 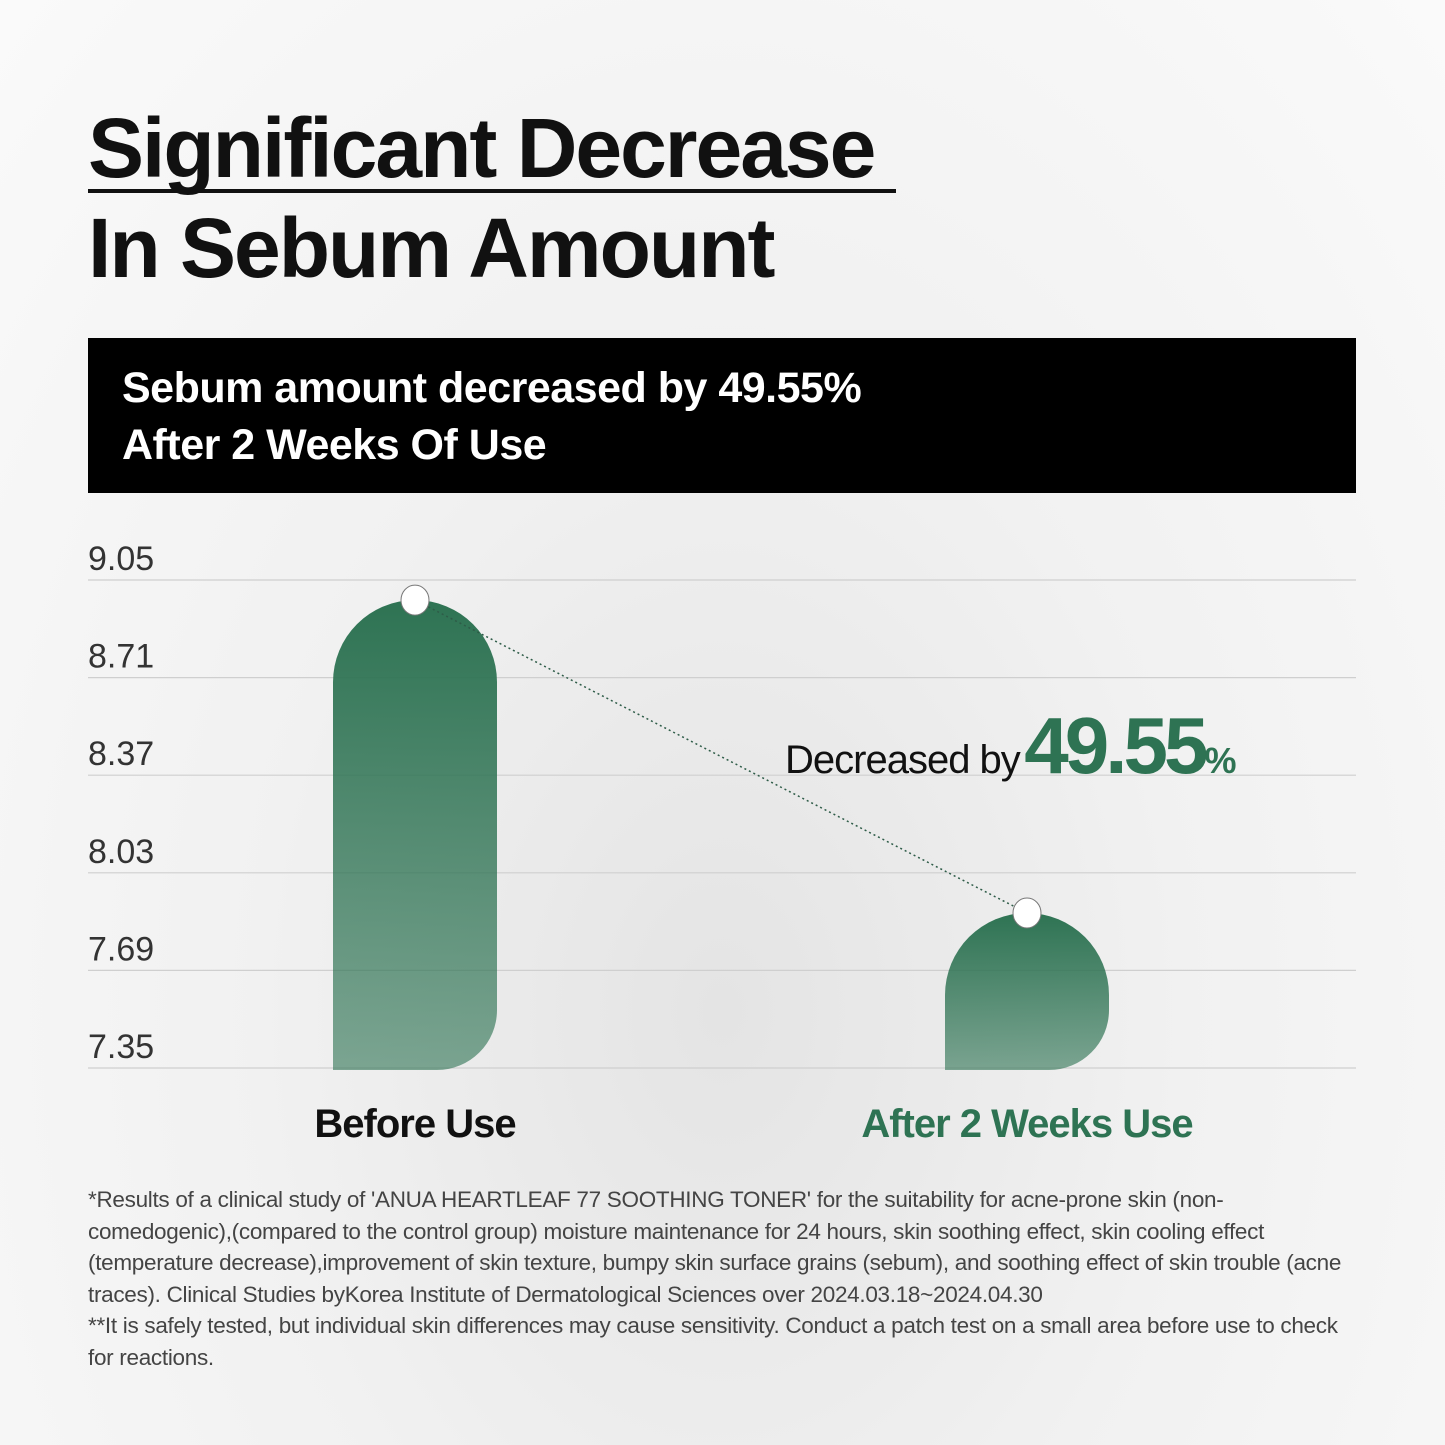 I want to click on y-tick-label: 7.69, so click(x=121, y=949).